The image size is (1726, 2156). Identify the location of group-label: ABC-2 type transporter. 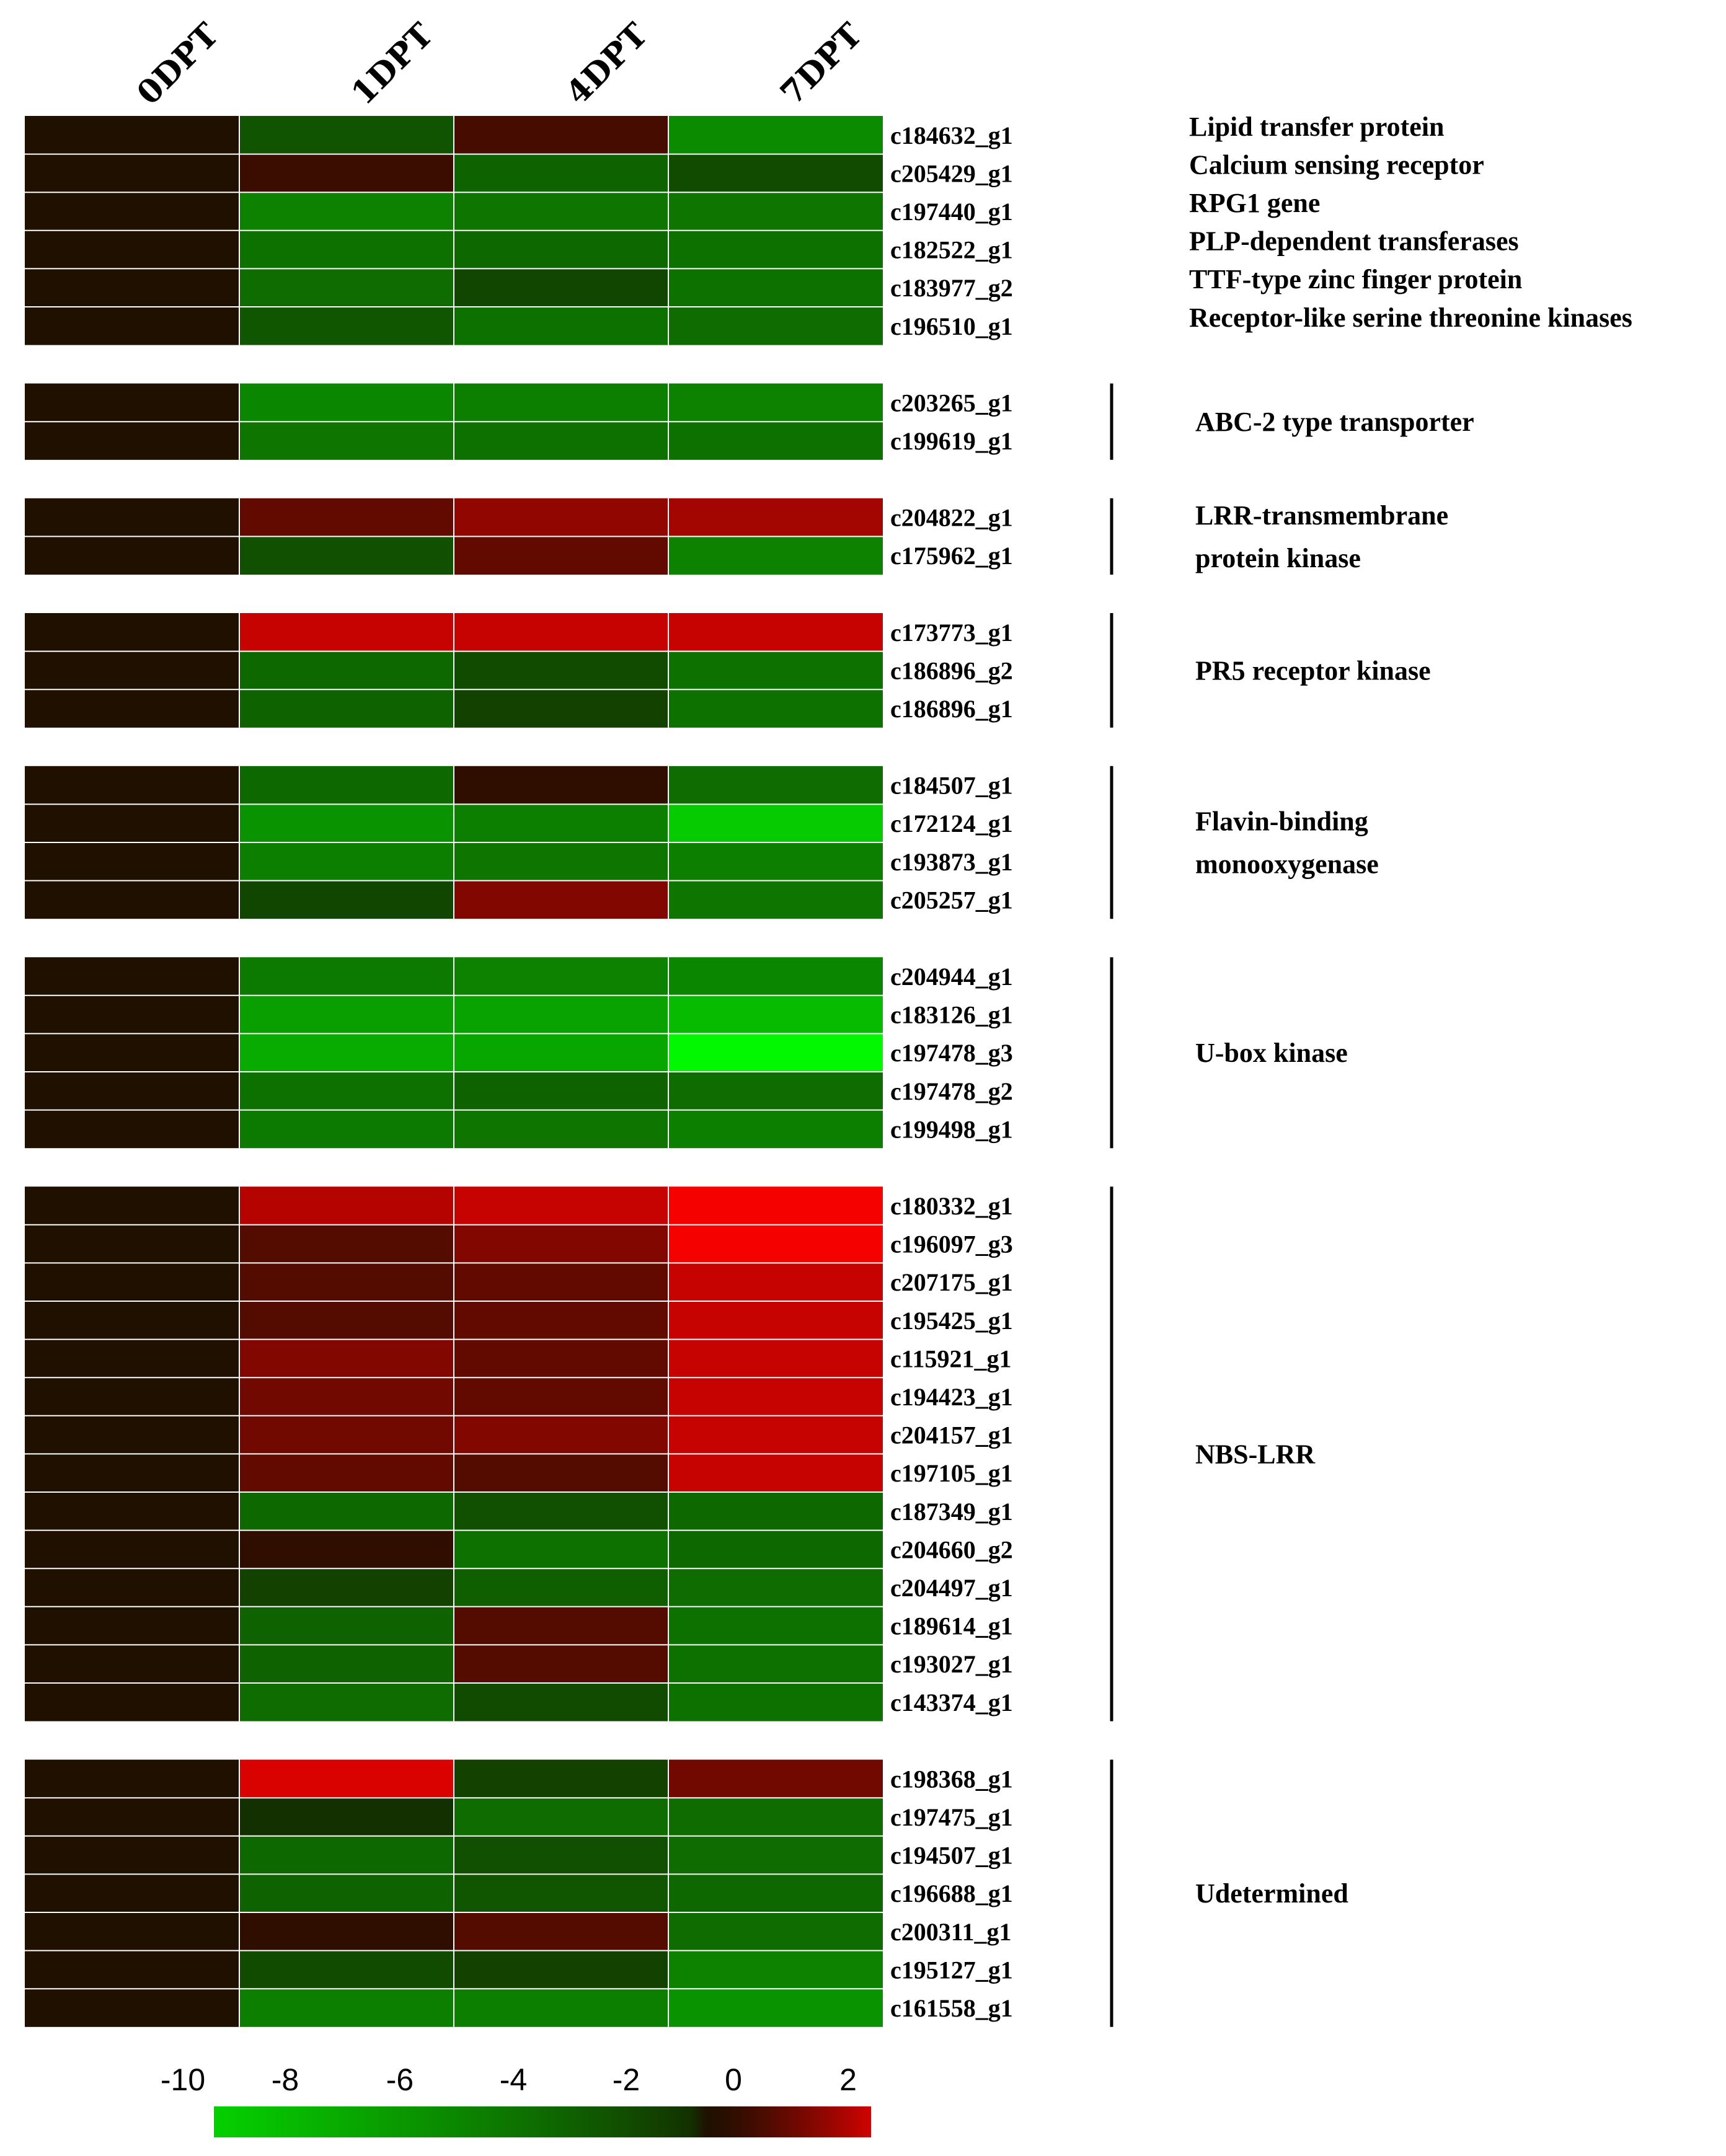
(1335, 422).